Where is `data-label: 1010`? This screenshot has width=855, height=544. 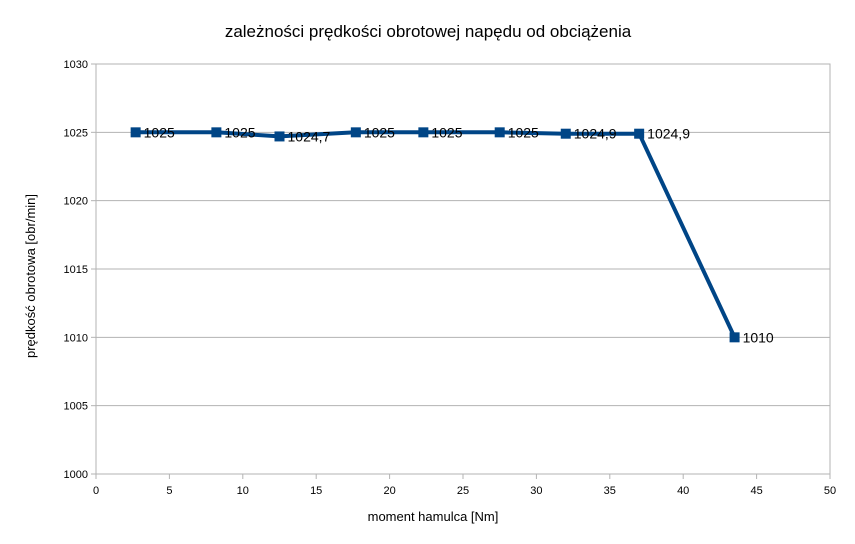
data-label: 1010 is located at coordinates (758, 337).